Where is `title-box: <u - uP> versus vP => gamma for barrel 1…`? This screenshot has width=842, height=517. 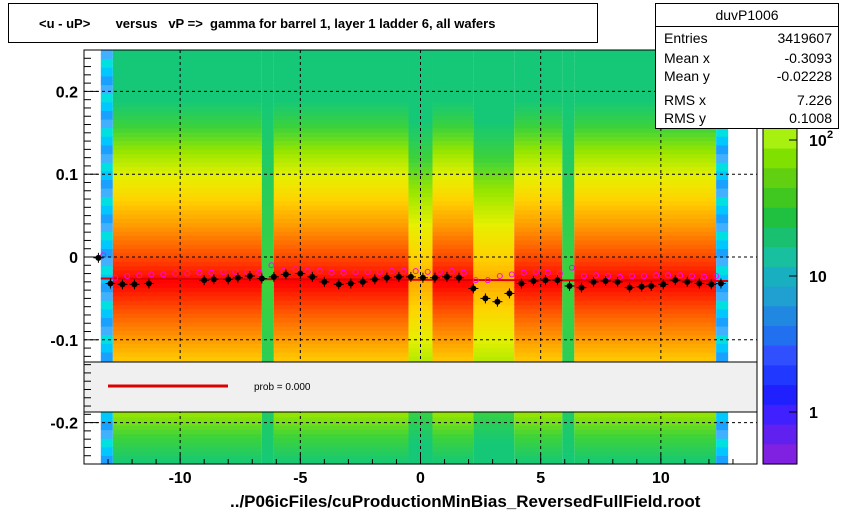 title-box: <u - uP> versus vP => gamma for barrel 1… is located at coordinates (303, 23).